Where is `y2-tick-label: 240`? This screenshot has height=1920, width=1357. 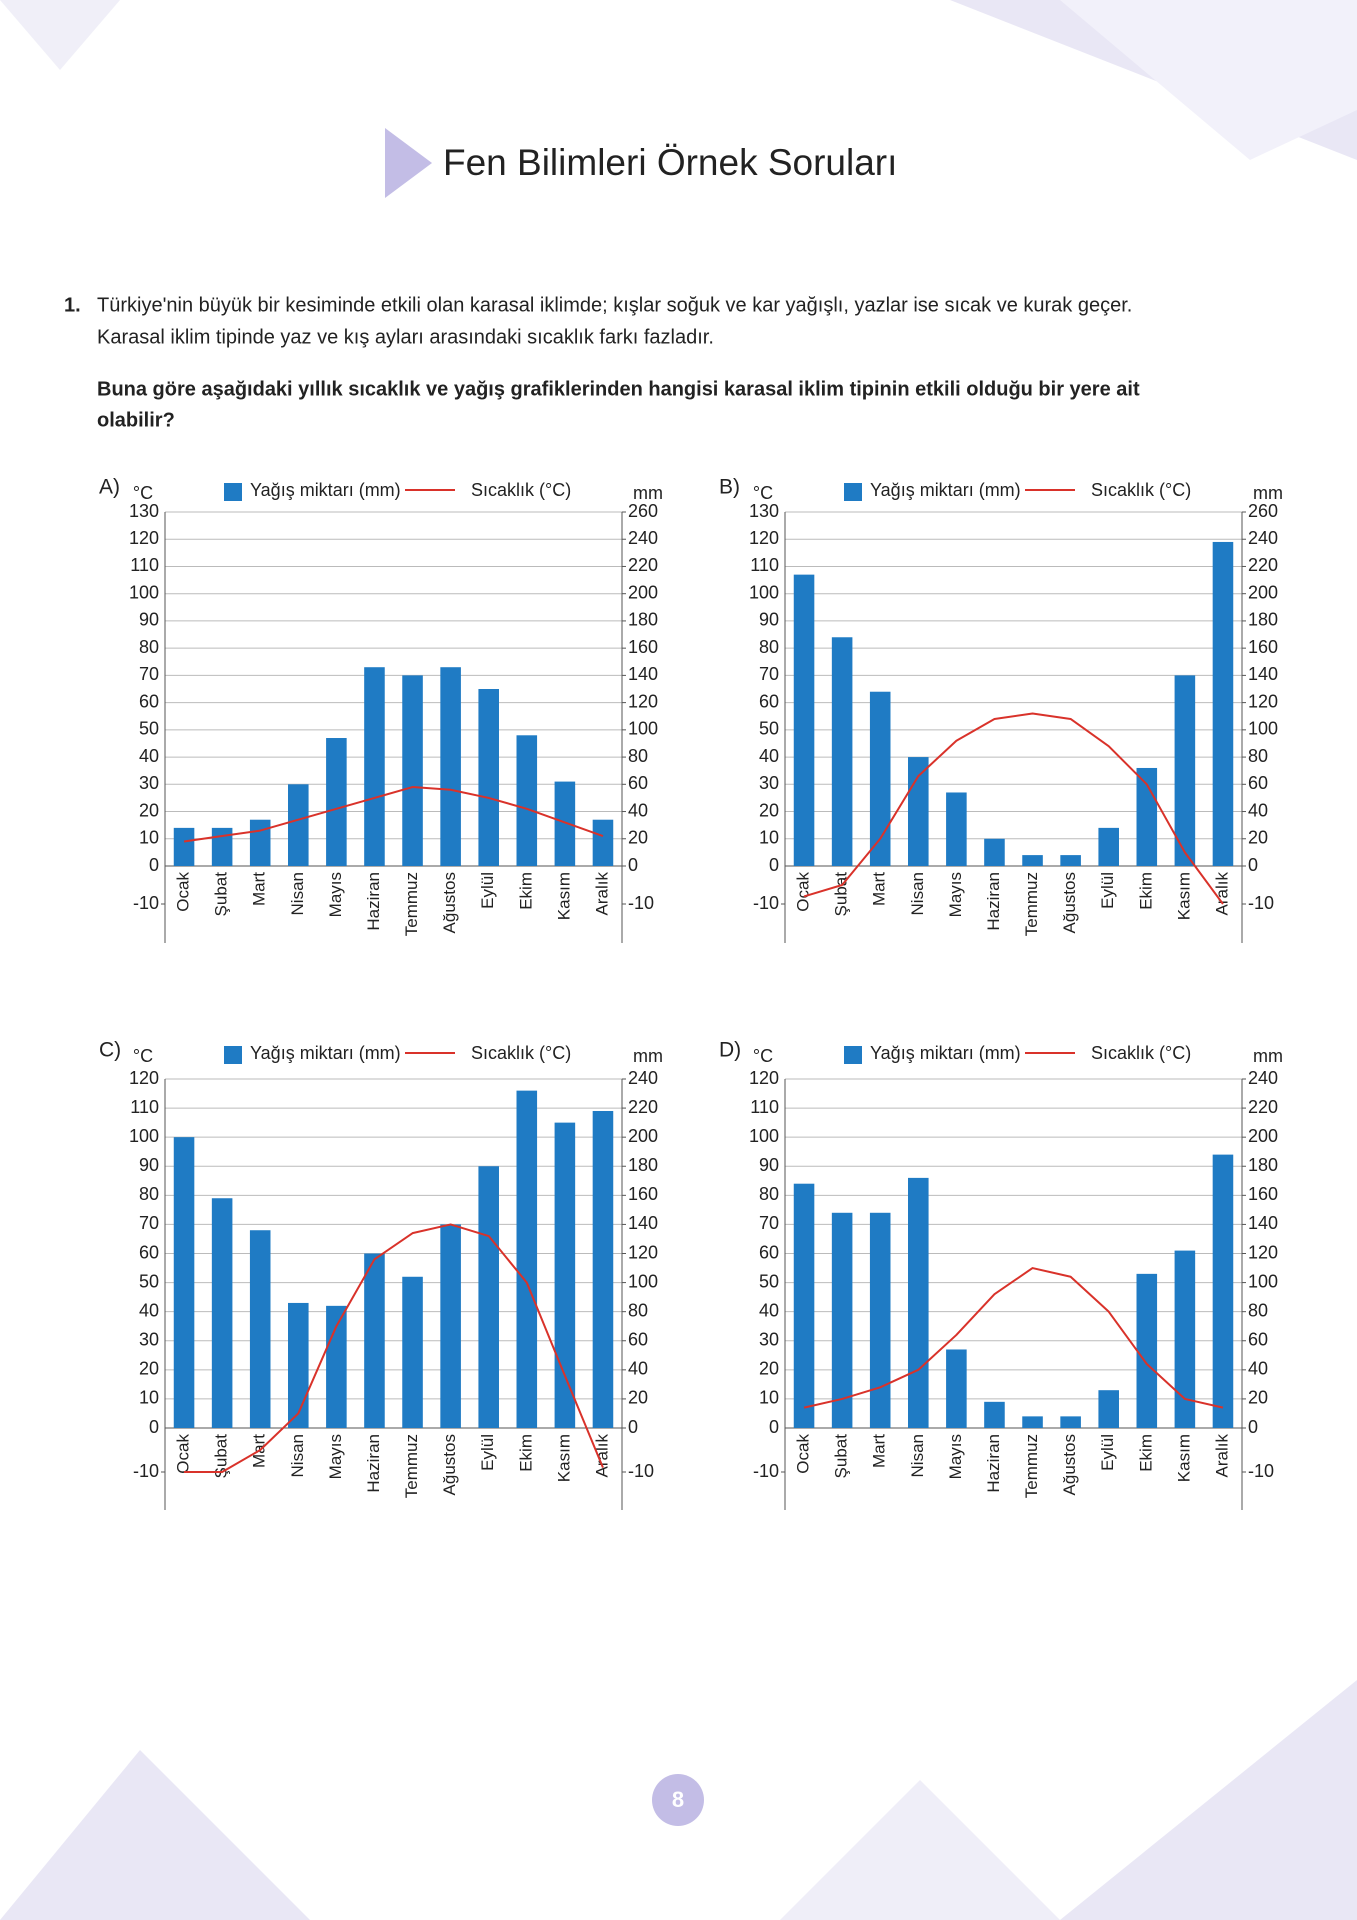
y2-tick-label: 240 is located at coordinates (643, 1078).